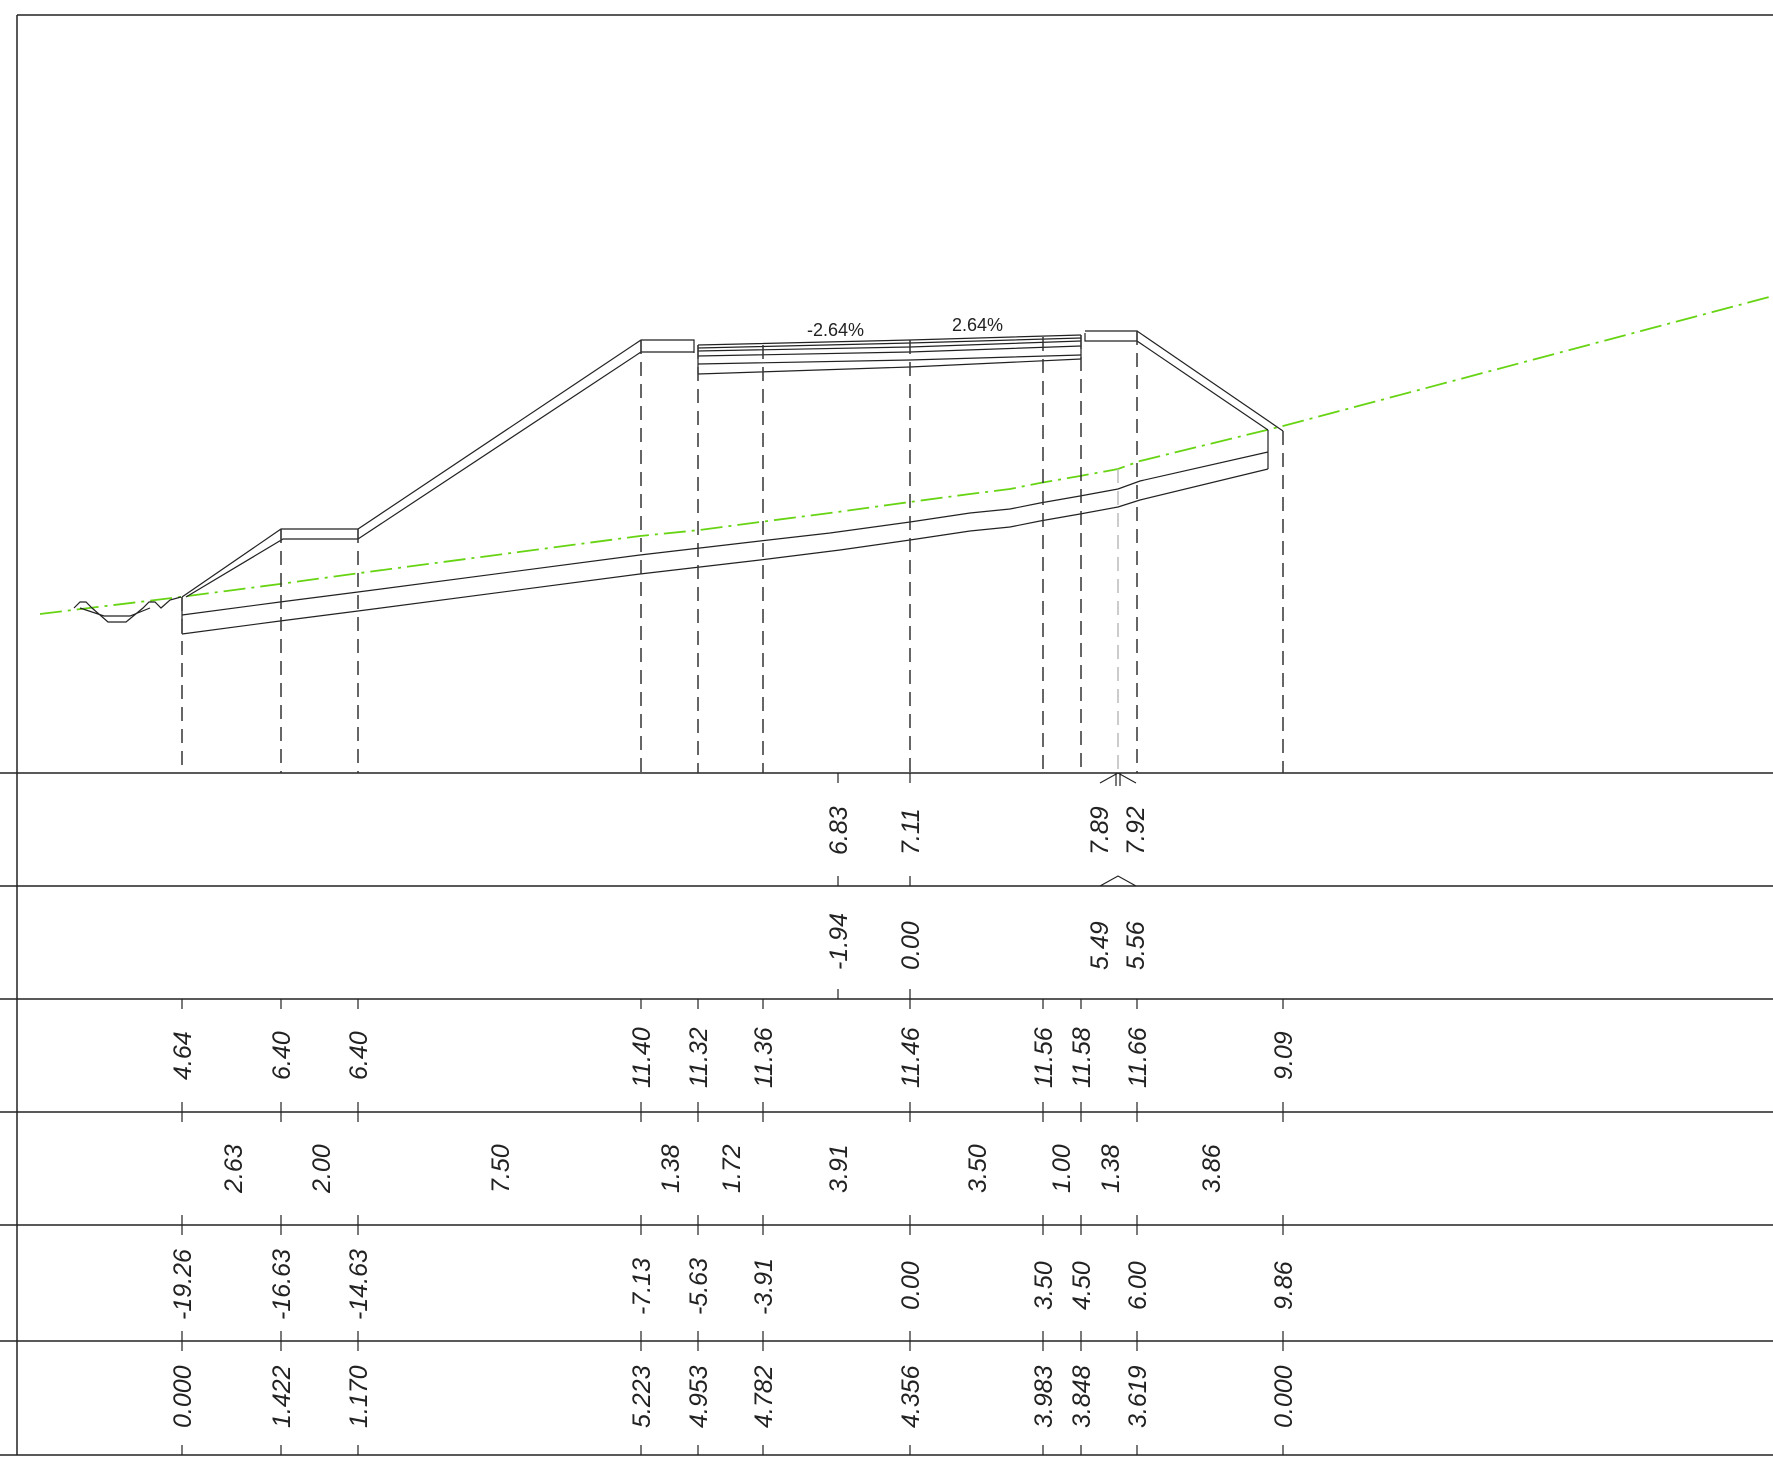 Image resolution: width=1773 pixels, height=1458 pixels. What do you see at coordinates (272, 563) in the screenshot?
I see `embankment-berm-inner` at bounding box center [272, 563].